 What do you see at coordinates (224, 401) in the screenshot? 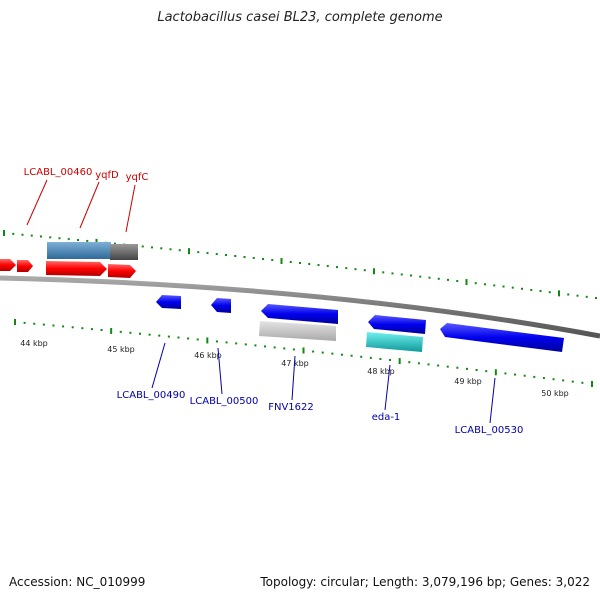
I see `reverse-gene-label: LCABL_00500` at bounding box center [224, 401].